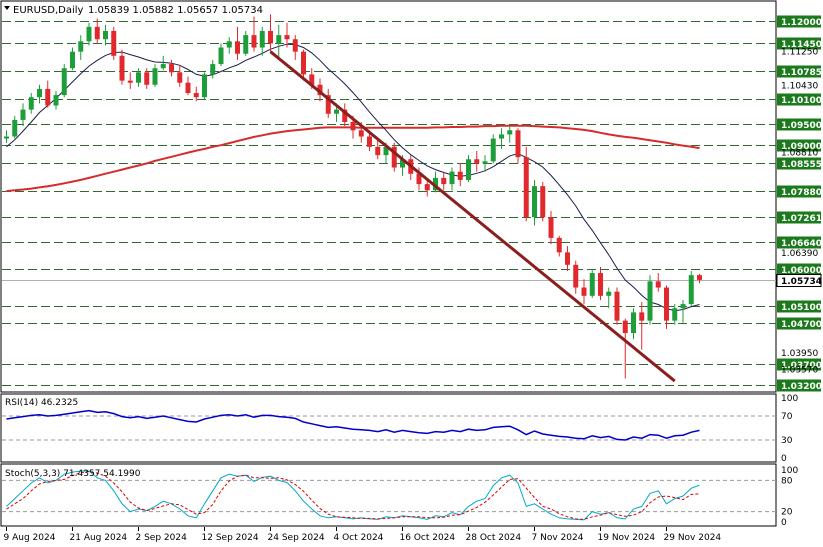 This screenshot has width=823, height=547. What do you see at coordinates (799, 370) in the screenshot?
I see `price-tick-label: 1.03570` at bounding box center [799, 370].